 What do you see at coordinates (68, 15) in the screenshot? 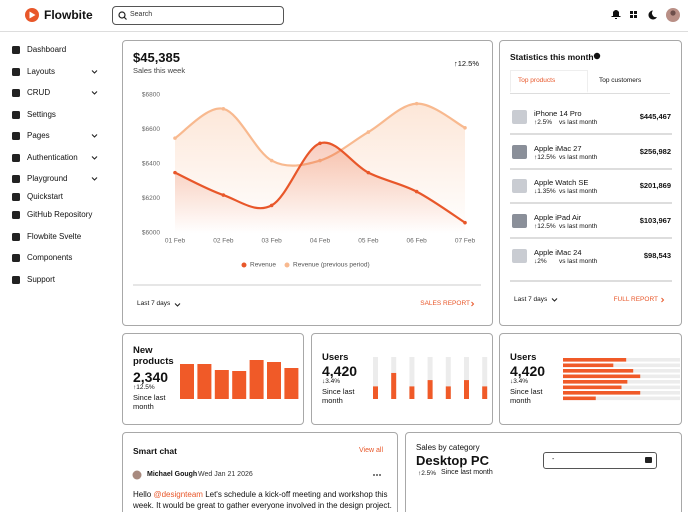
I see `brand-name: Flowbite` at bounding box center [68, 15].